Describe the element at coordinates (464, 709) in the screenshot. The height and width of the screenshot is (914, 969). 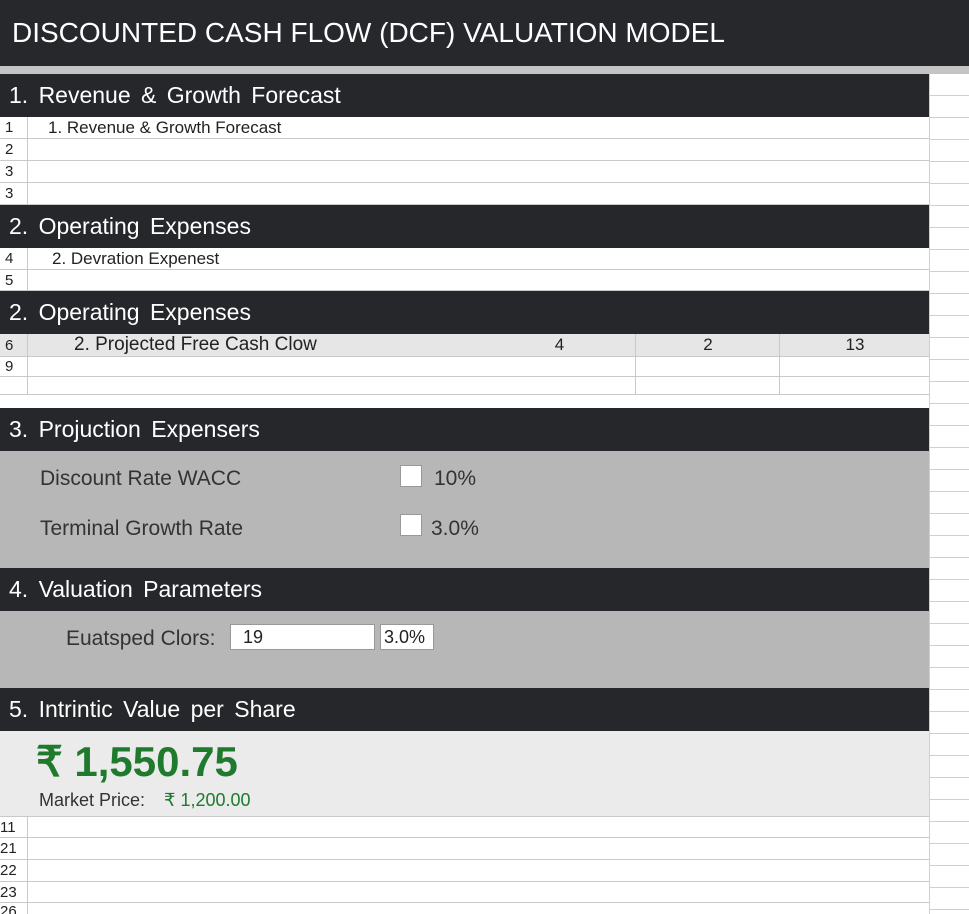
I see `section-header: 5. Intrintic Value per Share` at that location.